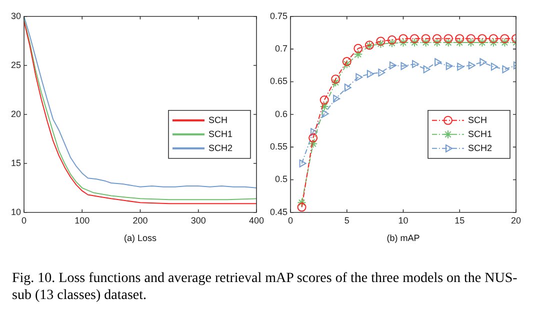 The height and width of the screenshot is (332, 534). What do you see at coordinates (281, 49) in the screenshot?
I see `y-tick-label: 0.7` at bounding box center [281, 49].